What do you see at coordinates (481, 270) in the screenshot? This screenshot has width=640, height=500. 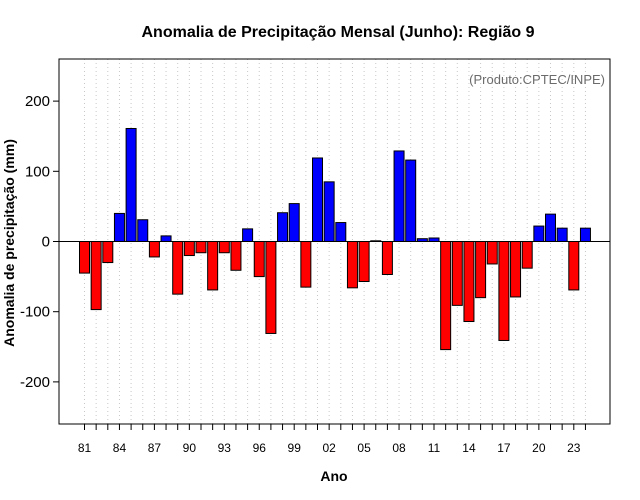 I see `bar-2015` at bounding box center [481, 270].